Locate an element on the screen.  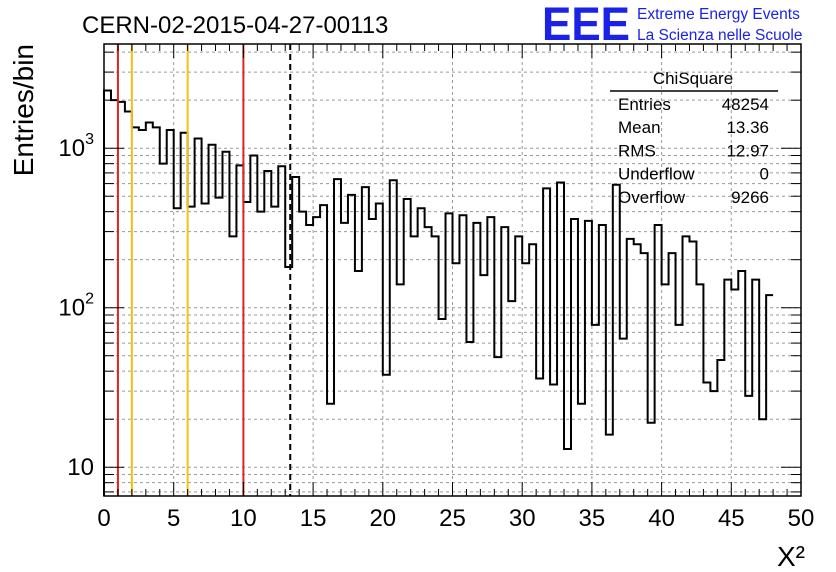
logo-letters: EEE is located at coordinates (586, 25).